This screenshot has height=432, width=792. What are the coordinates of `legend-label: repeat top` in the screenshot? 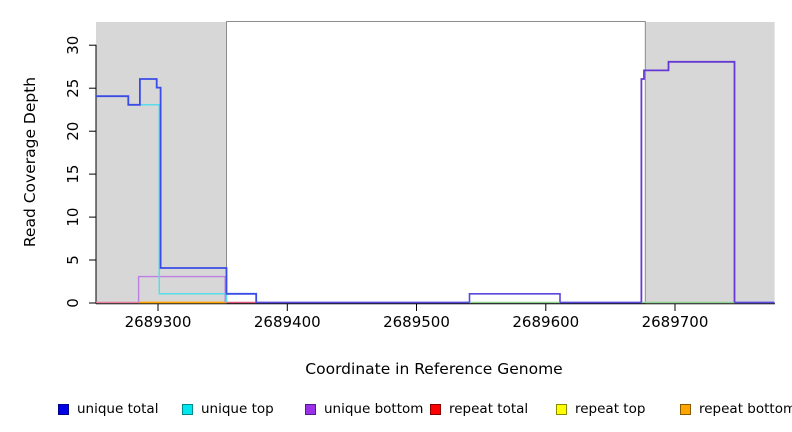 It's located at (610, 409).